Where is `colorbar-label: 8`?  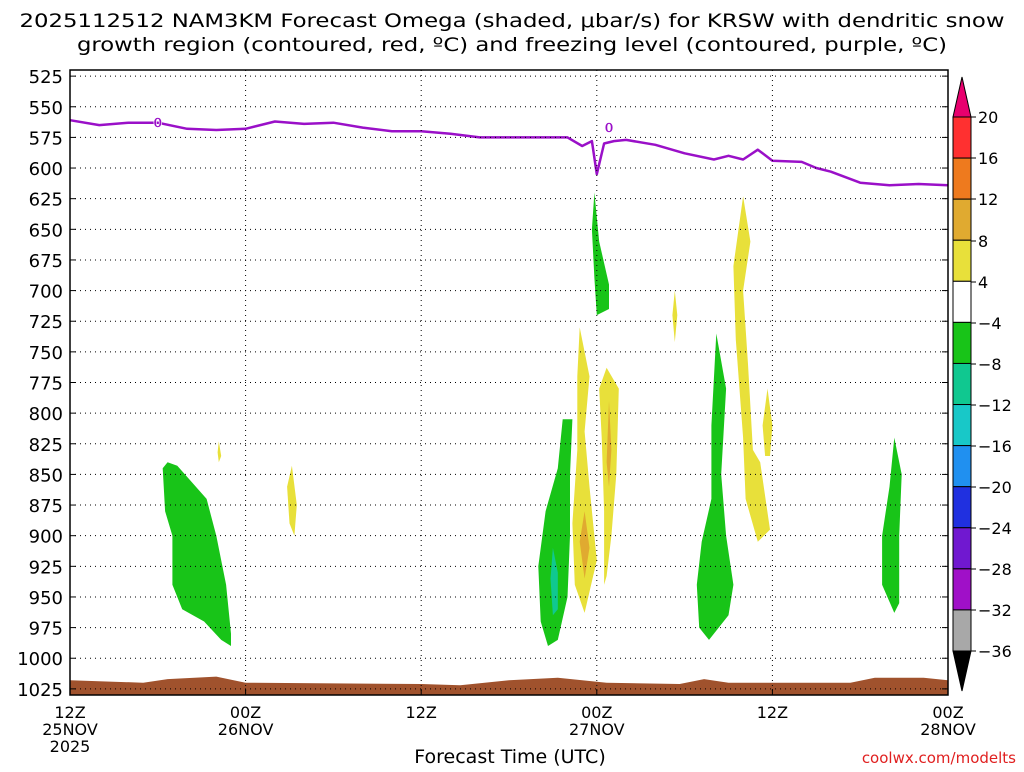 colorbar-label: 8 is located at coordinates (983, 241).